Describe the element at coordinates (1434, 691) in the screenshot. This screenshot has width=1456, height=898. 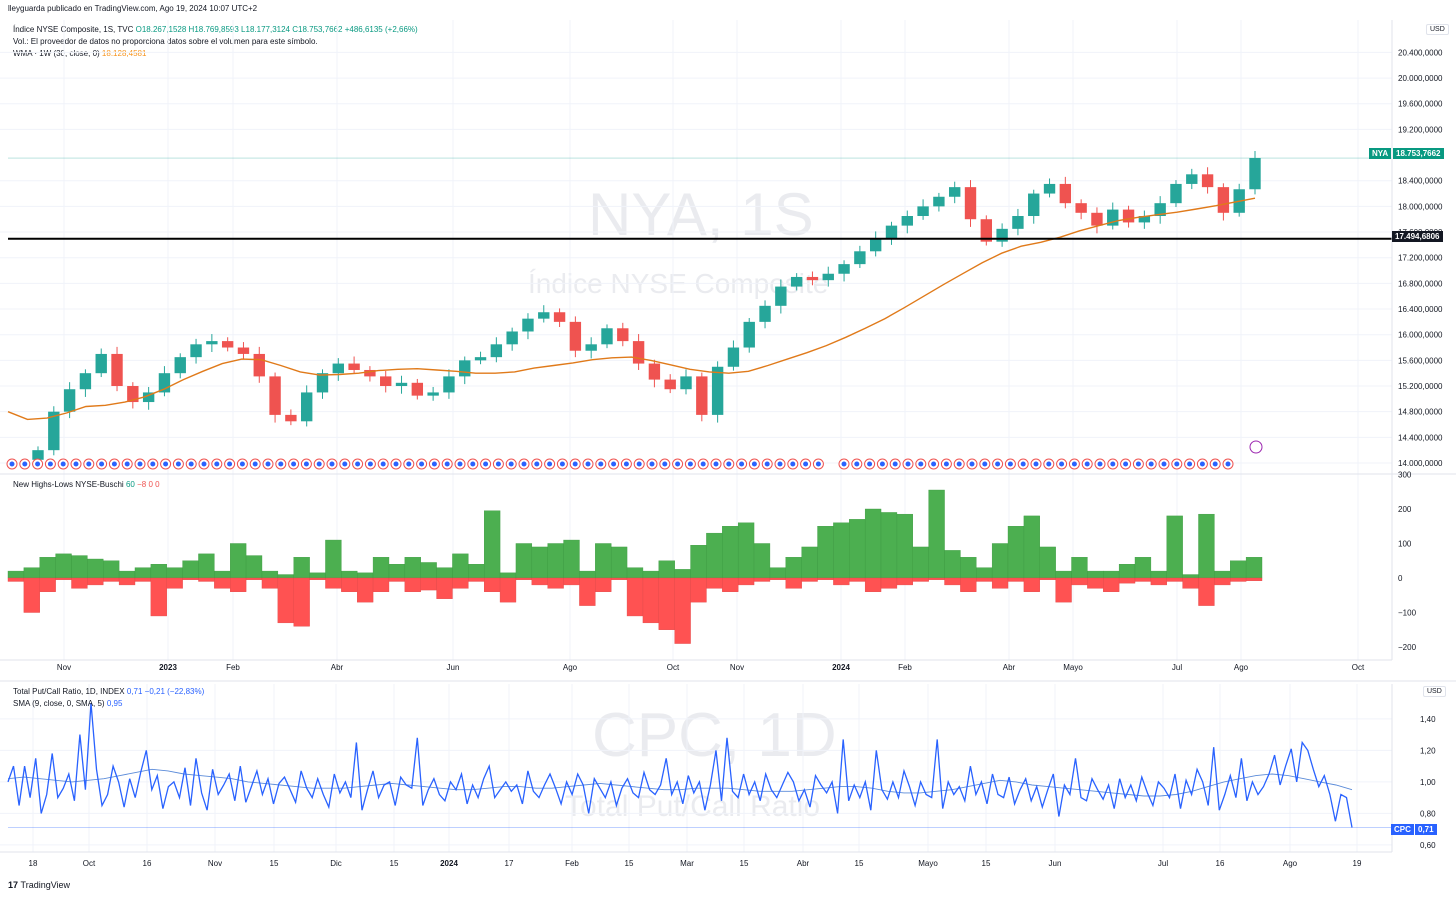
I see `currency-selector-bottom: USD` at that location.